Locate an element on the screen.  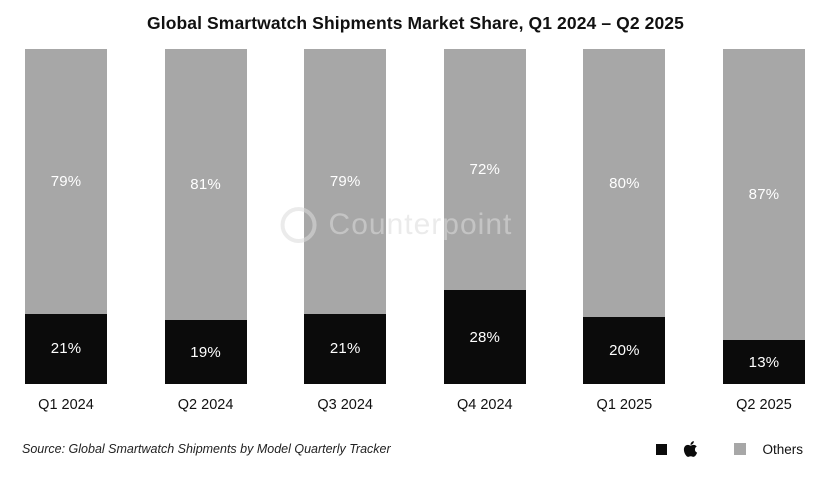
apple-legend-swatch is located at coordinates (662, 449).